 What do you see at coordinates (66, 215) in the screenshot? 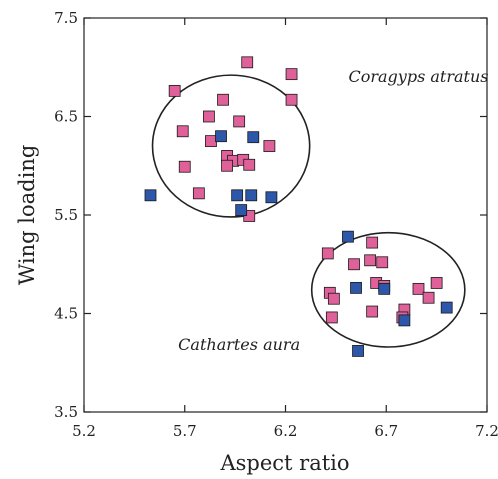
I see `y-tick-label-2: 5.5` at bounding box center [66, 215].